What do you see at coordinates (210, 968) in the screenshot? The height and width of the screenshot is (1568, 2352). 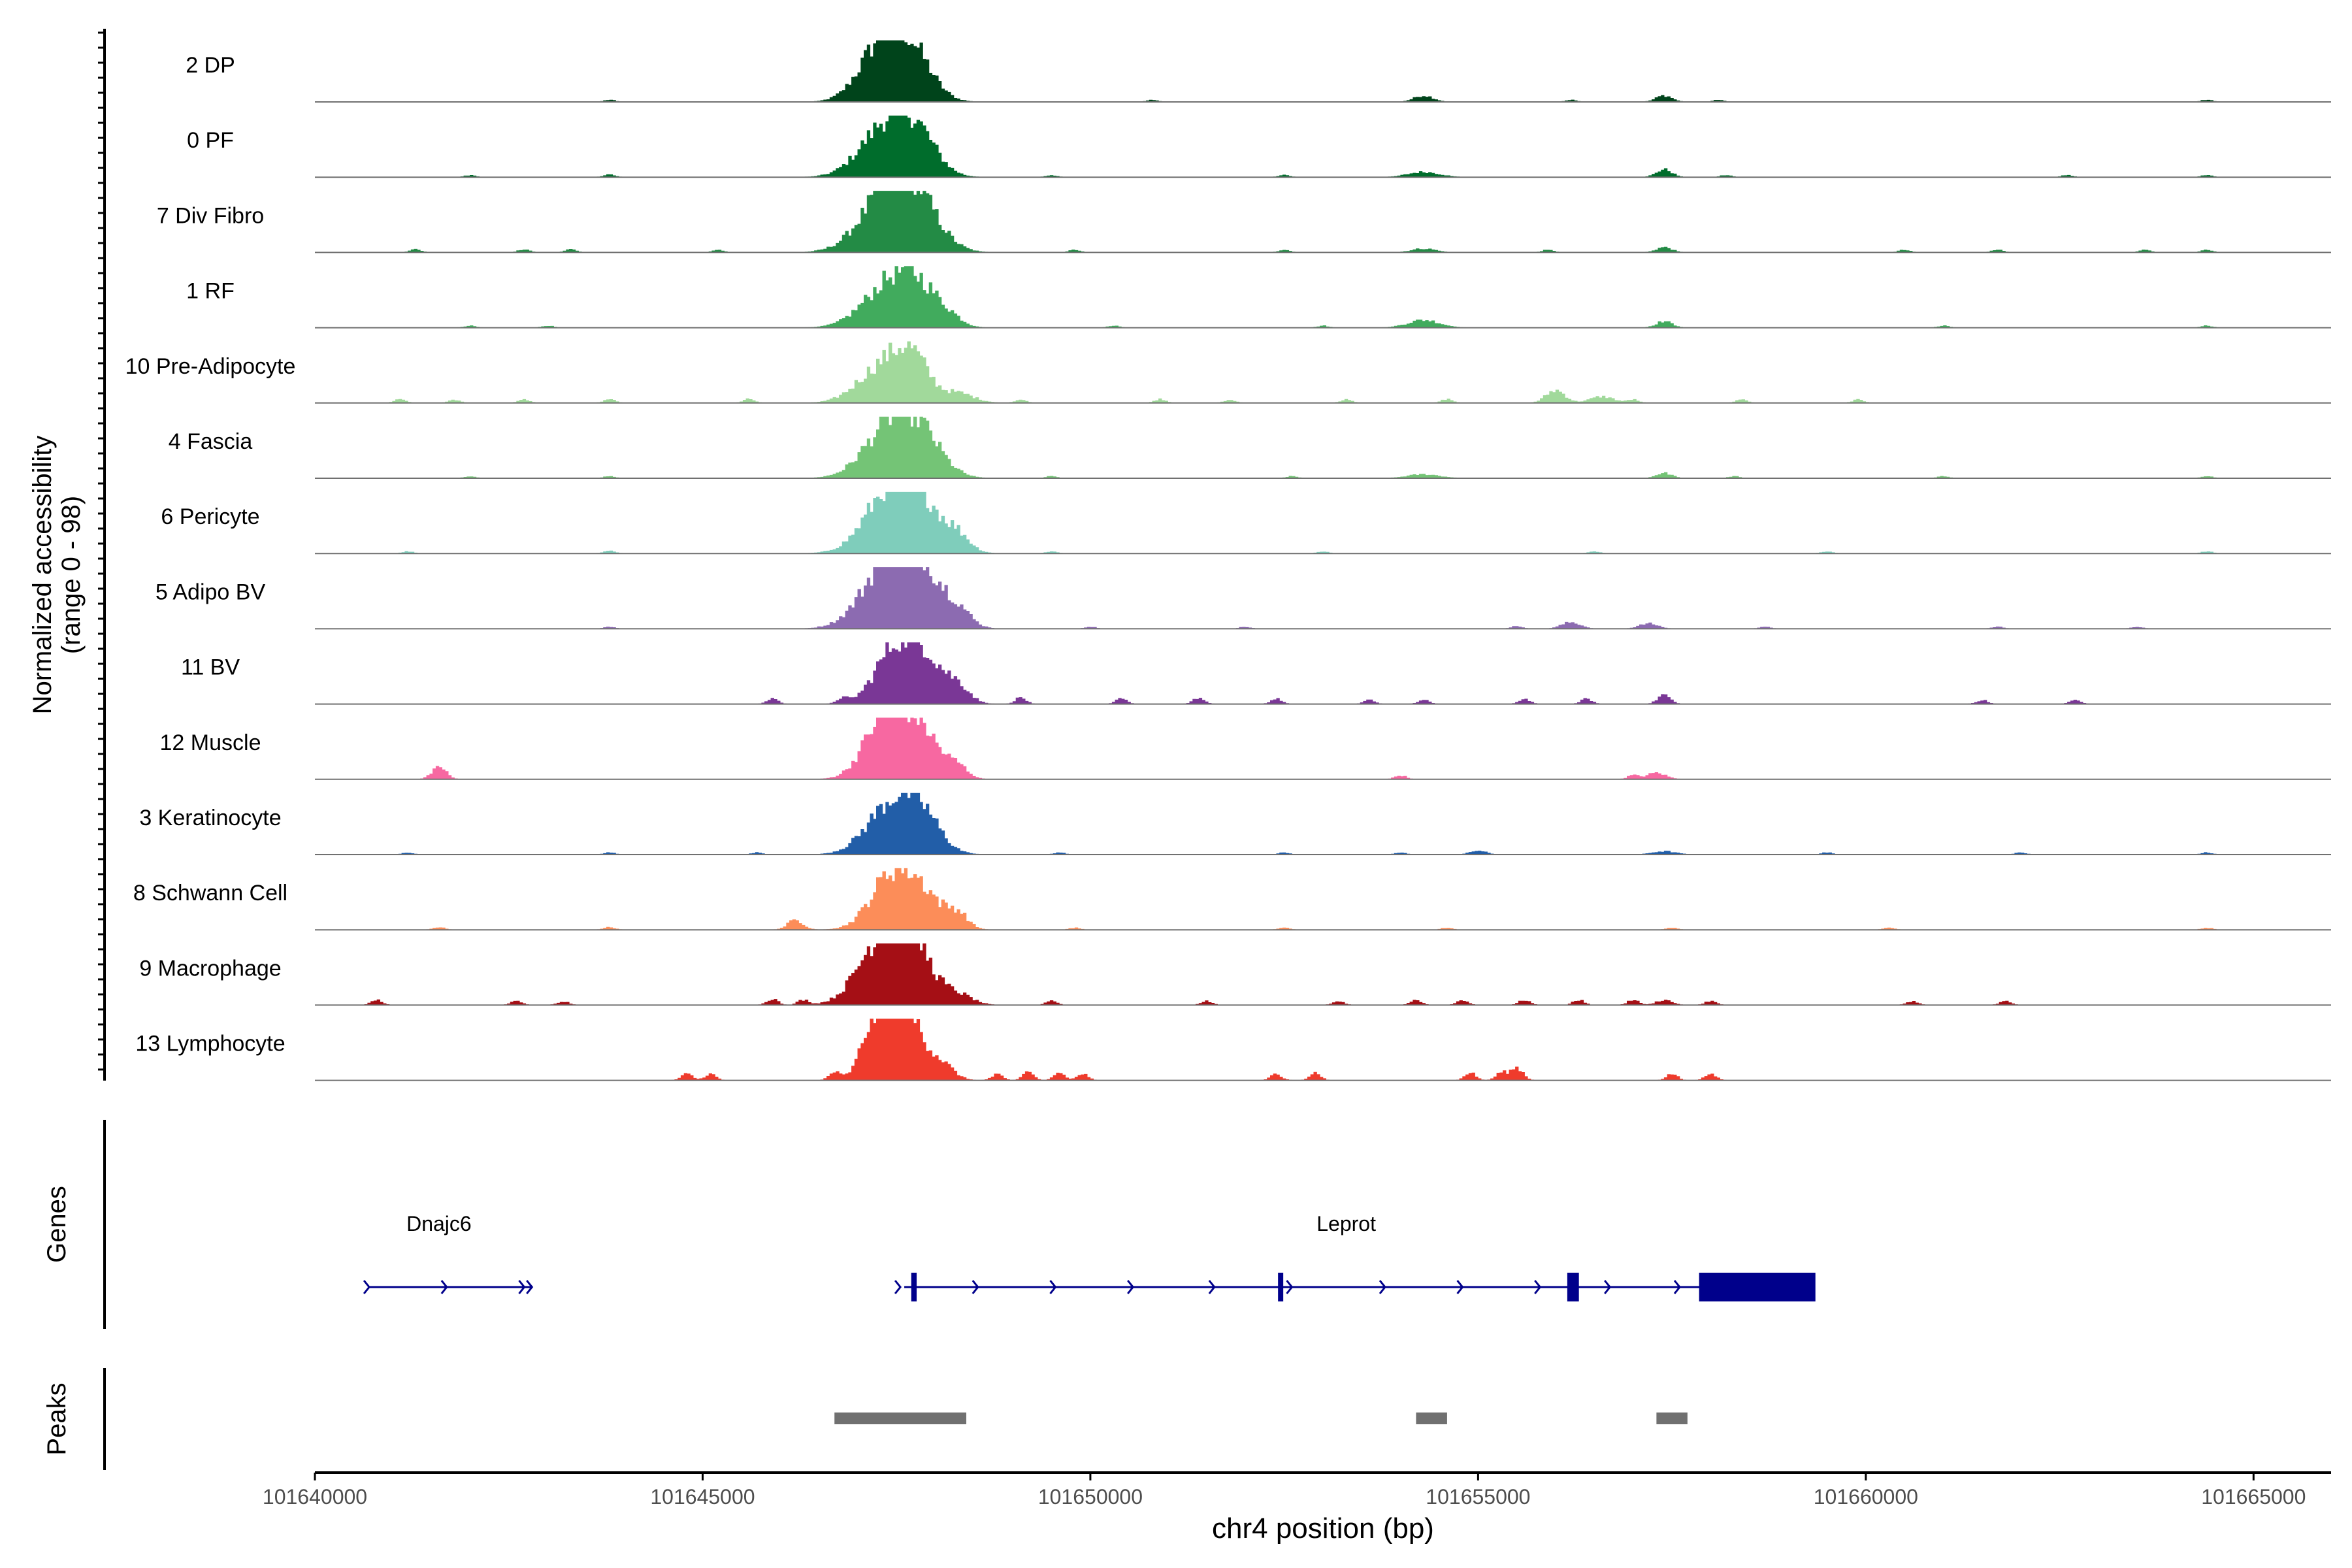 I see `track-label: 9 Macrophage` at bounding box center [210, 968].